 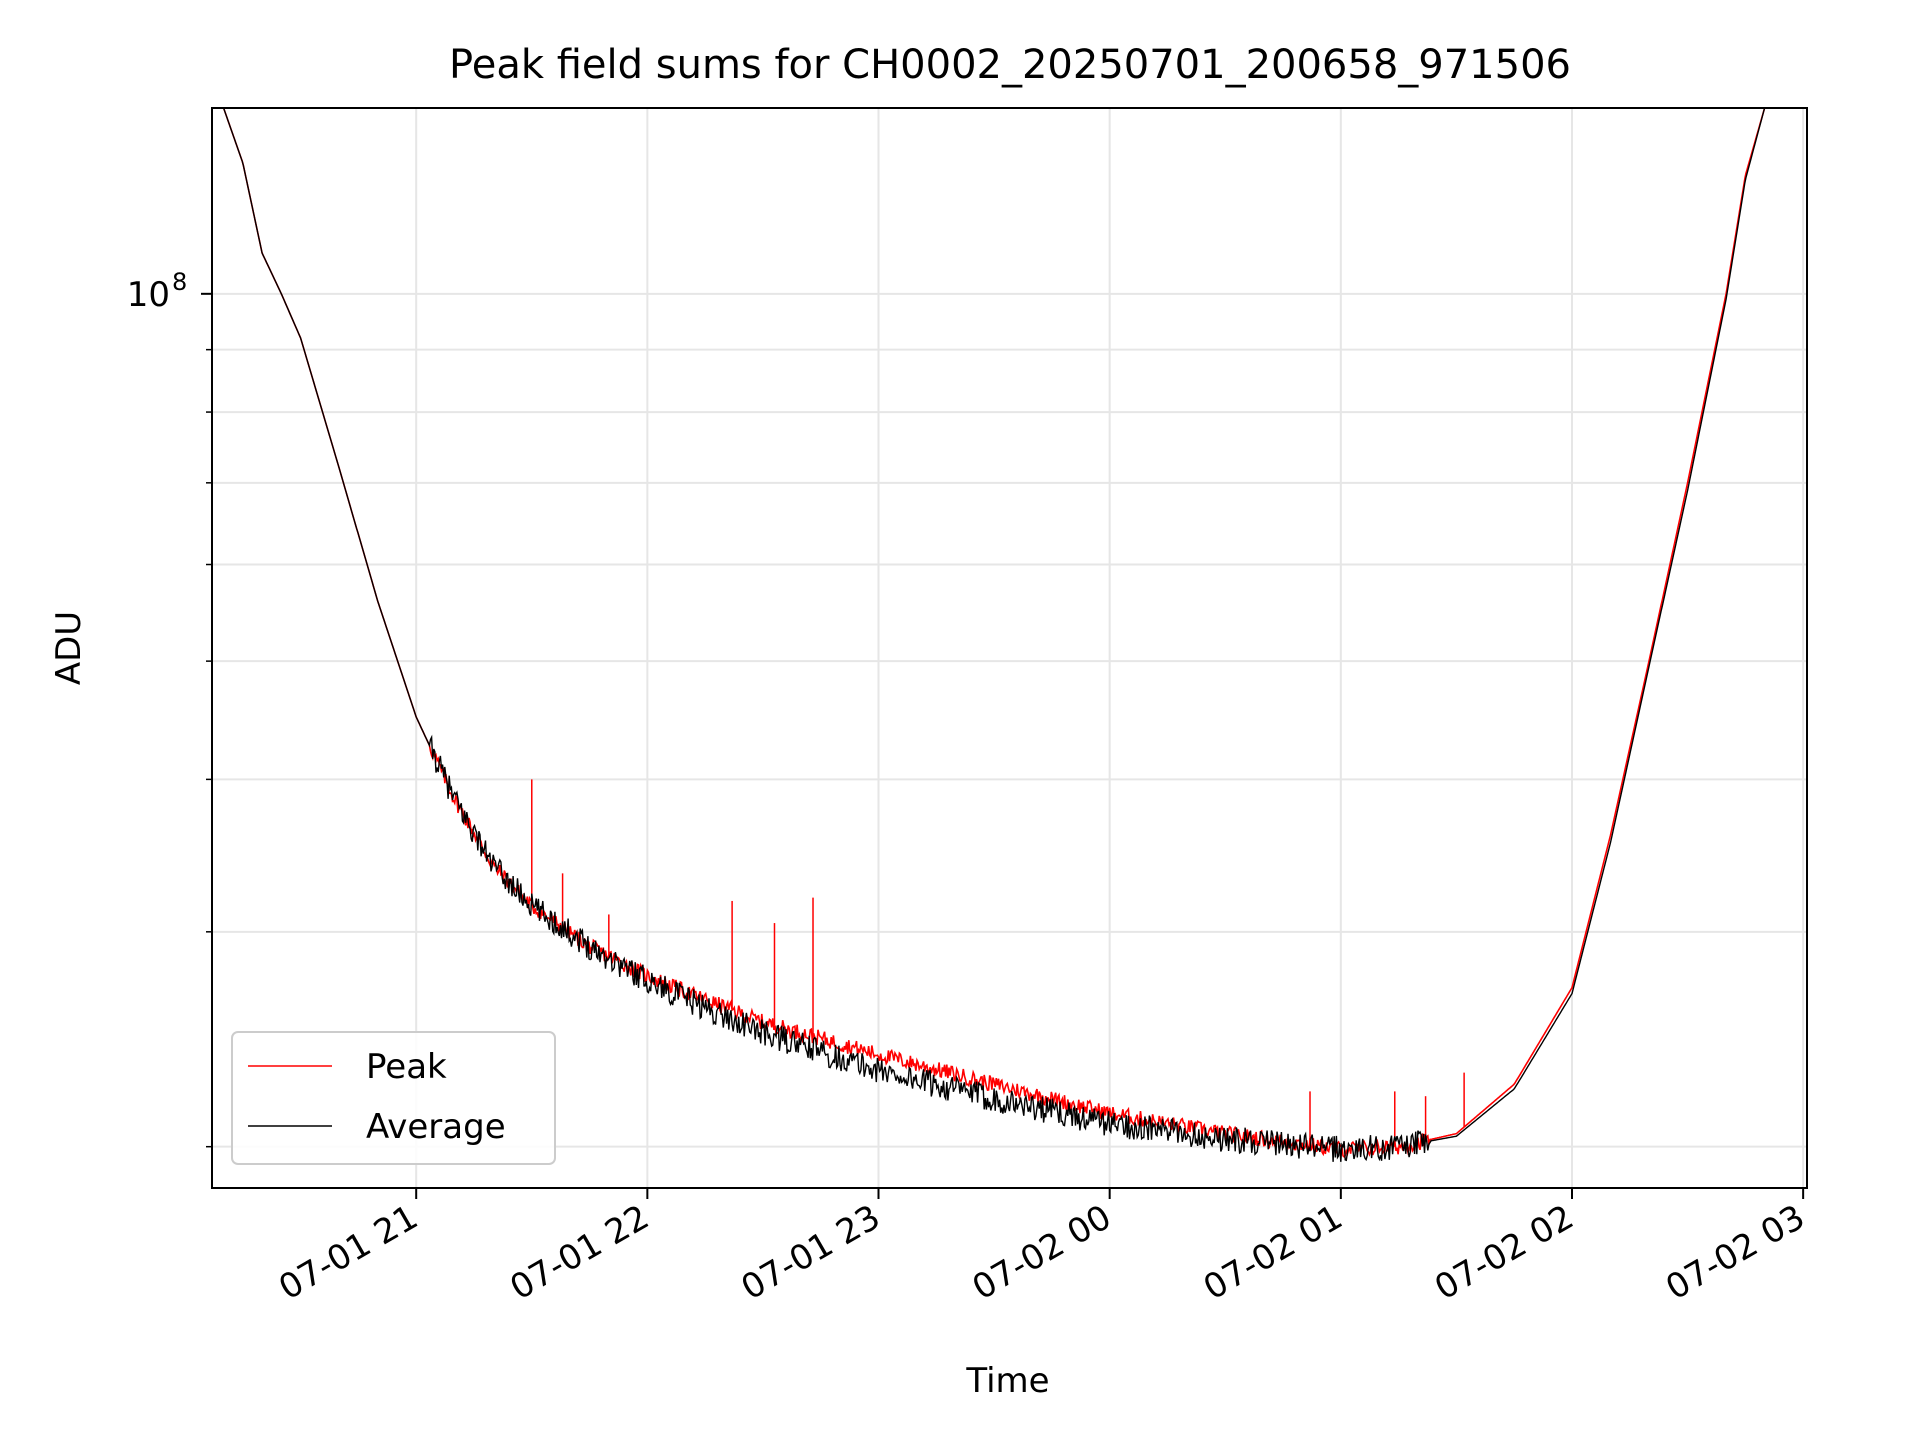 I want to click on y-tick-label: 10, so click(x=148, y=295).